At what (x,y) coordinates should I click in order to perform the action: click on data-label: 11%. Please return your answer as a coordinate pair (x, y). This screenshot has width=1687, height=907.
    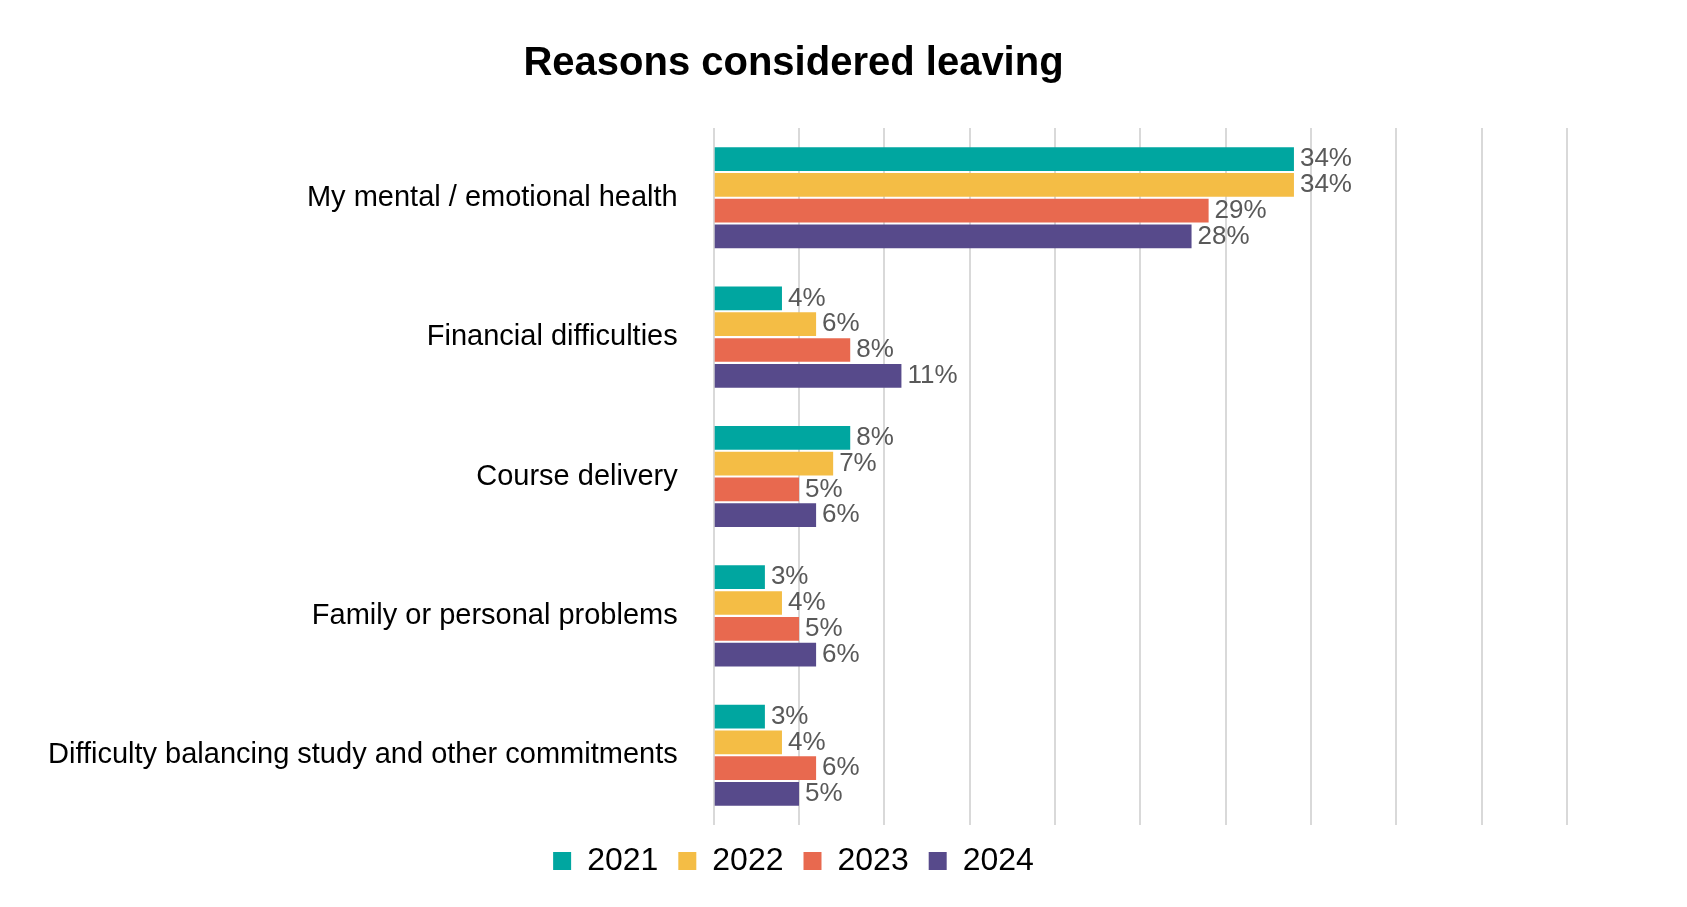
    Looking at the image, I should click on (932, 373).